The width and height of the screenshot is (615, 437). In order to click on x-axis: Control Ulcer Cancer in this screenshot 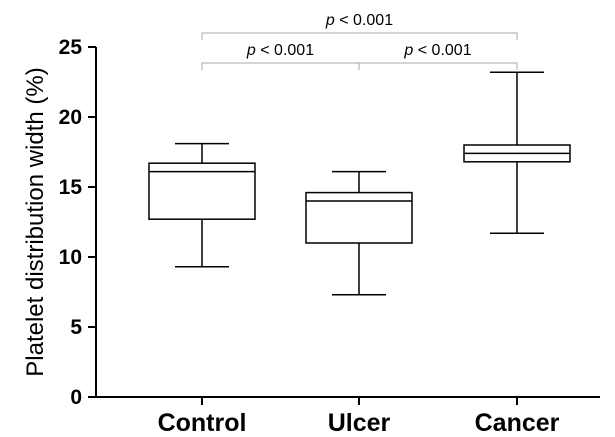, I will do `click(348, 416)`.